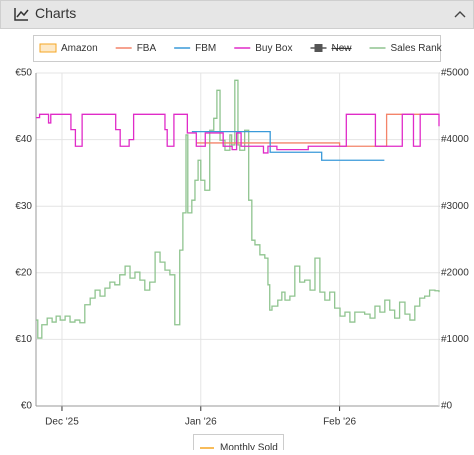 This screenshot has height=455, width=474. I want to click on y-tick-label: €20, so click(23, 272).